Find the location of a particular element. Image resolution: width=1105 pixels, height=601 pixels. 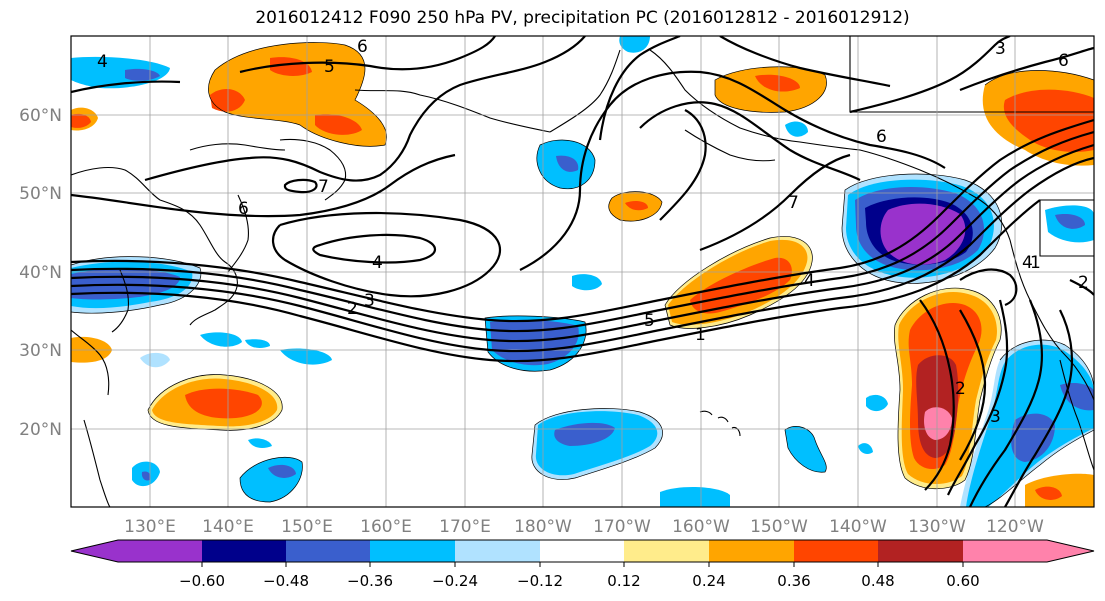

colorbar-tick-label: 0.60 is located at coordinates (962, 581).